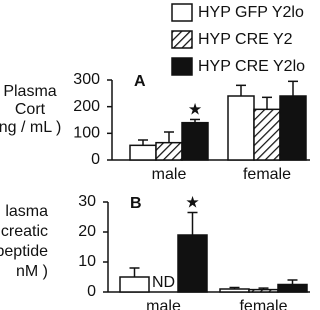 This screenshot has width=320, height=310. Describe the element at coordinates (251, 12) in the screenshot. I see `legend-label: HYP GFP Y2lo` at that location.